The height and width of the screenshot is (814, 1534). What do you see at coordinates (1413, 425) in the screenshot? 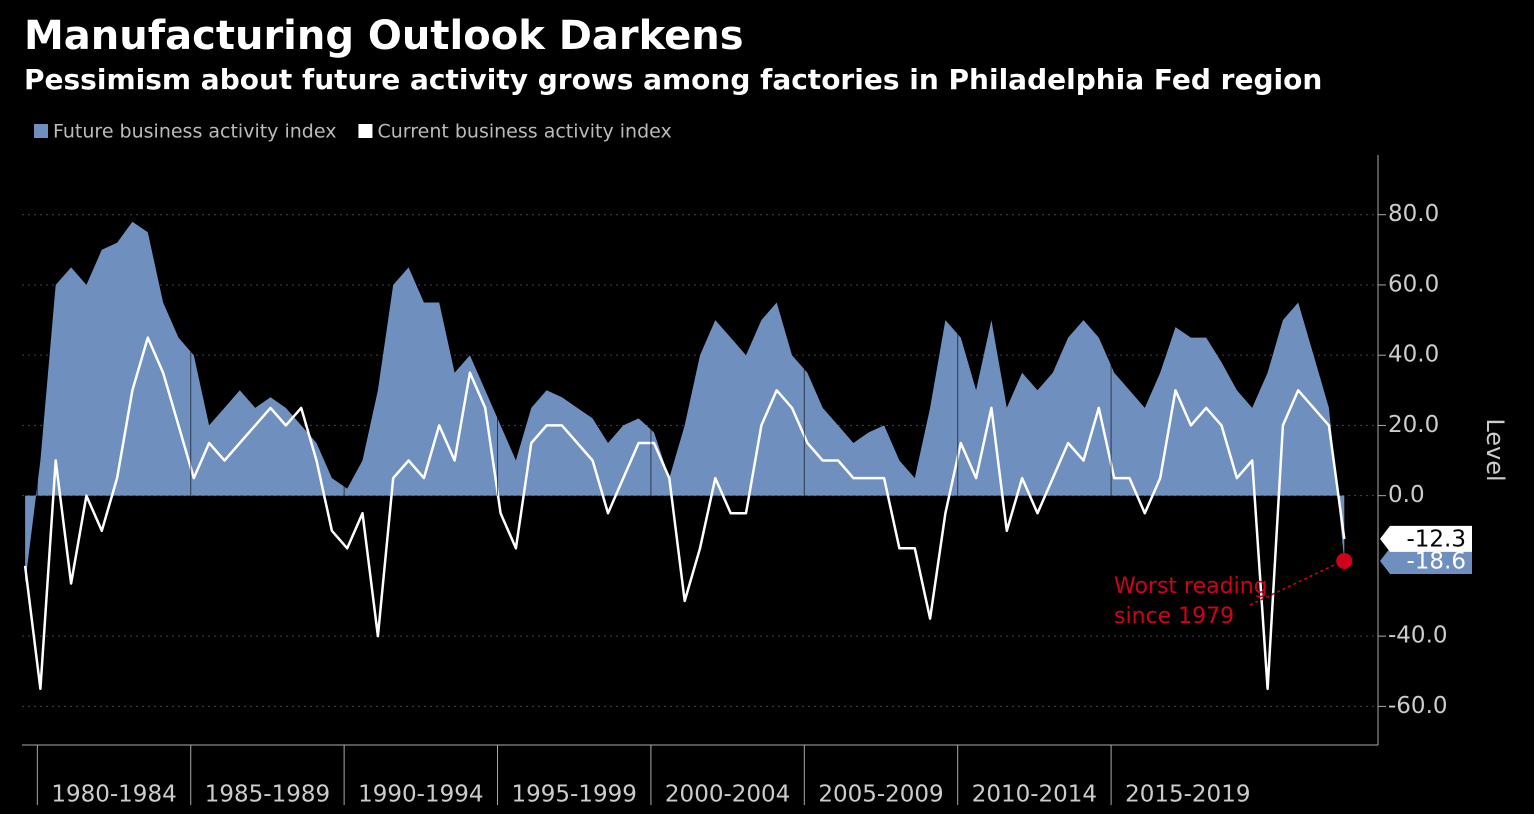
I see `y-tick-label: 20.0` at bounding box center [1413, 425].